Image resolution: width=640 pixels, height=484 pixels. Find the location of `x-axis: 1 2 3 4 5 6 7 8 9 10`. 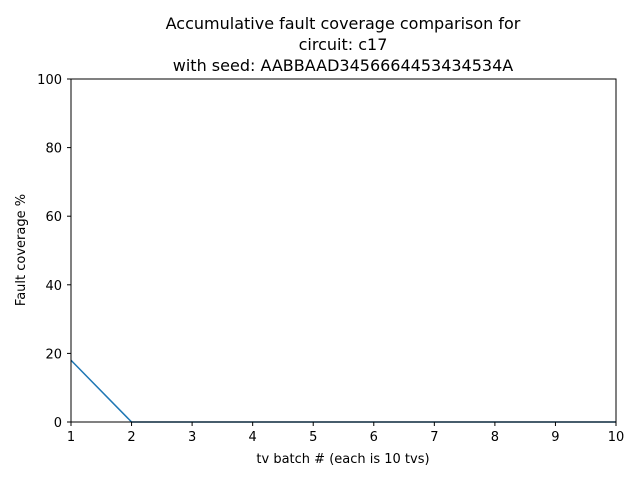

x-axis: 1 2 3 4 5 6 7 8 9 10 is located at coordinates (345, 433).